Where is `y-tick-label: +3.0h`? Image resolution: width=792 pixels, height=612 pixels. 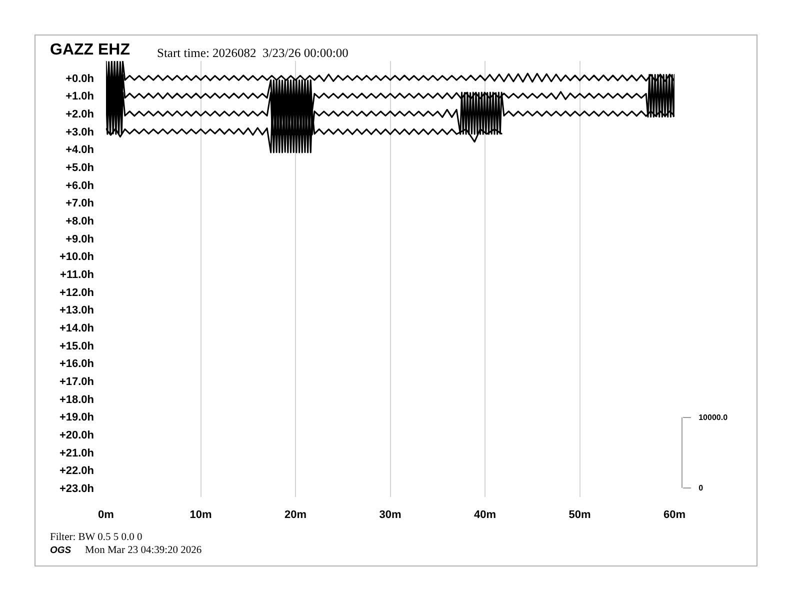 y-tick-label: +3.0h is located at coordinates (80, 132).